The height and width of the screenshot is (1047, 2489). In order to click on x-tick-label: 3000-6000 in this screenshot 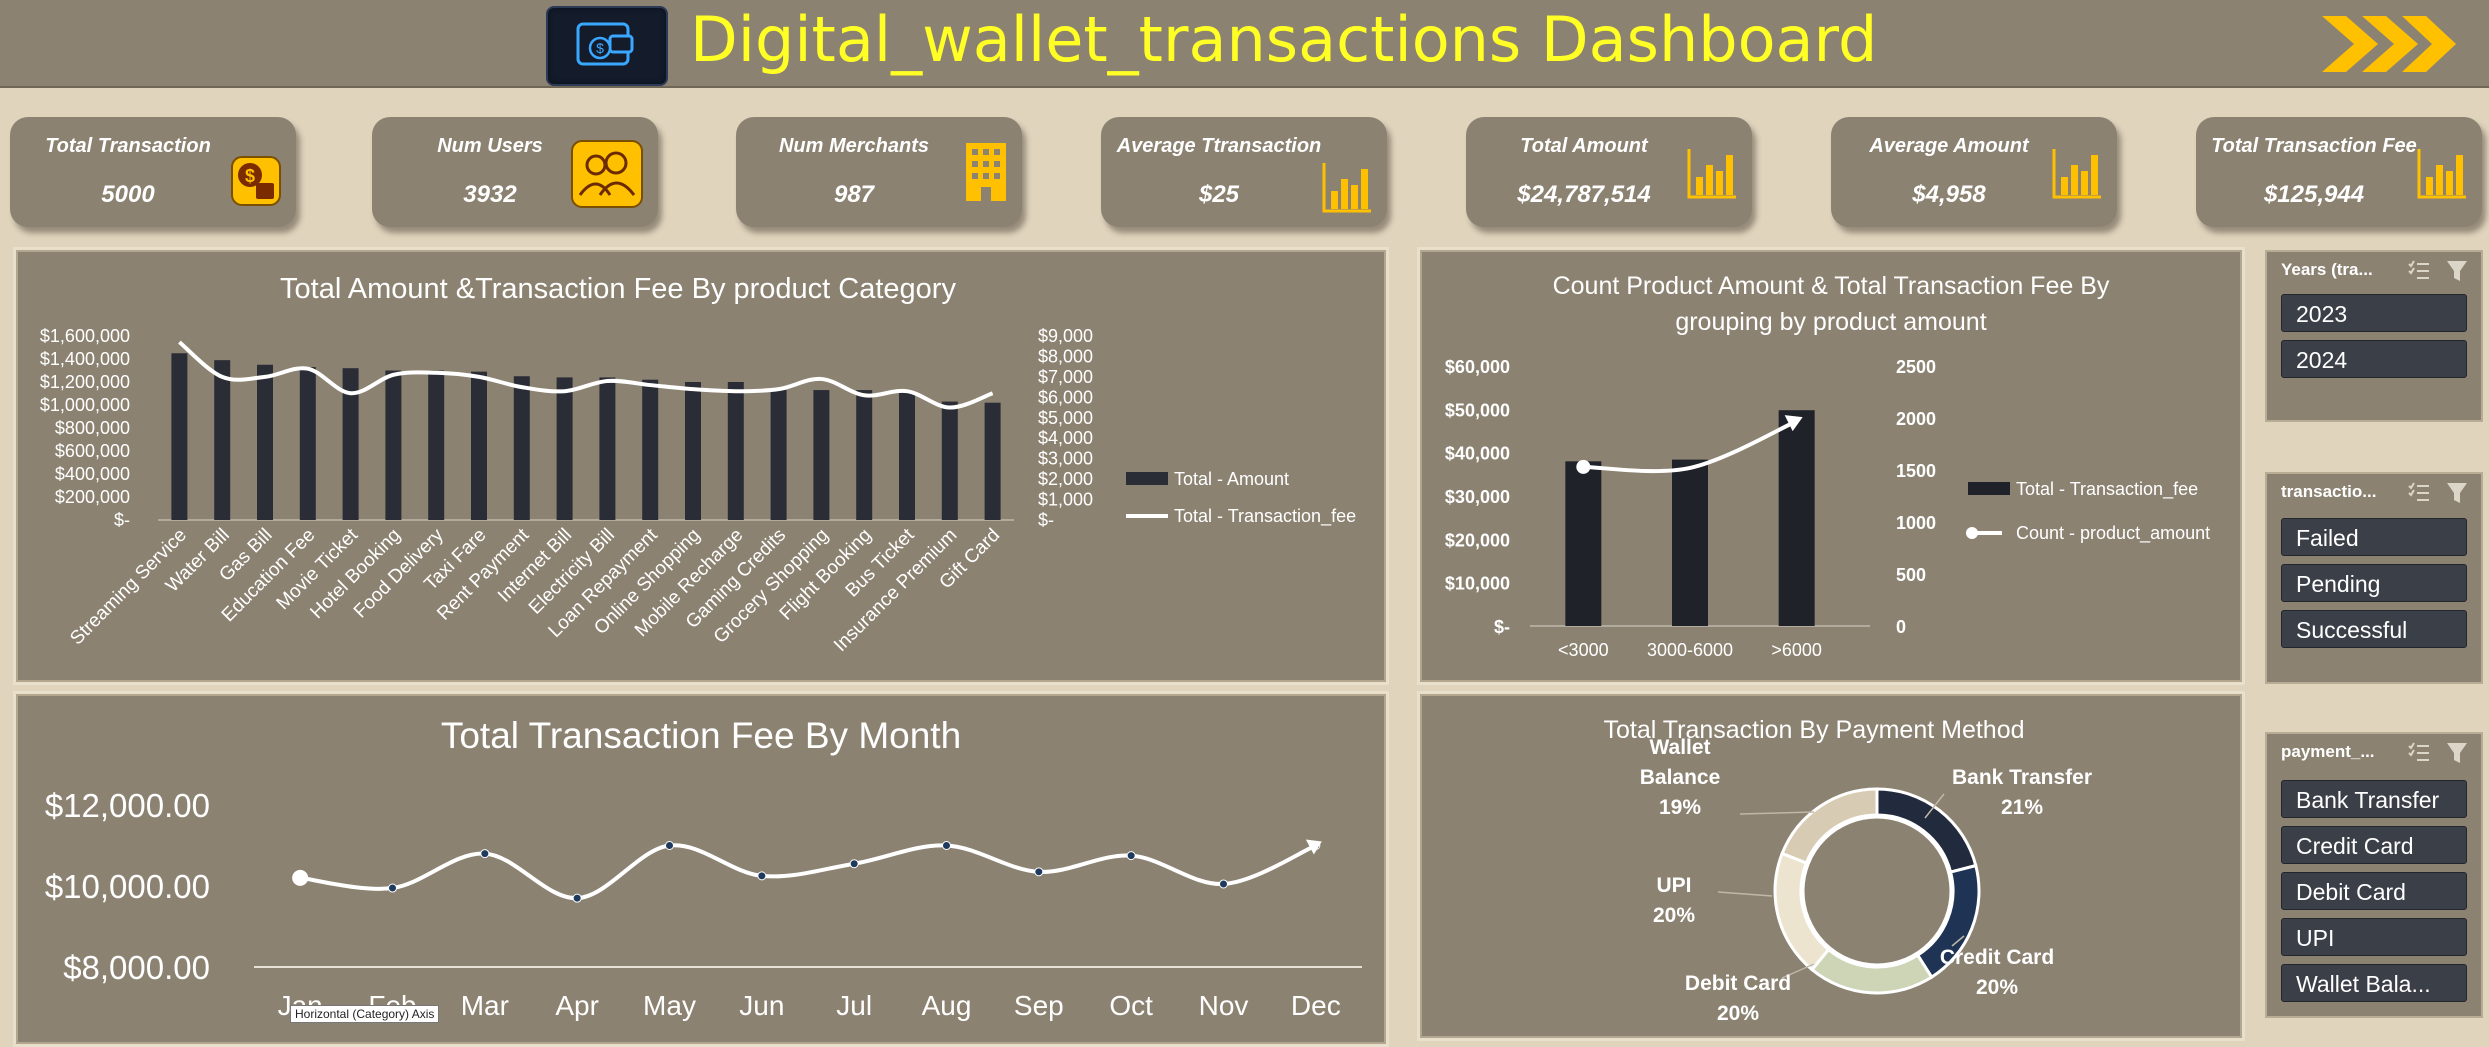, I will do `click(1690, 650)`.